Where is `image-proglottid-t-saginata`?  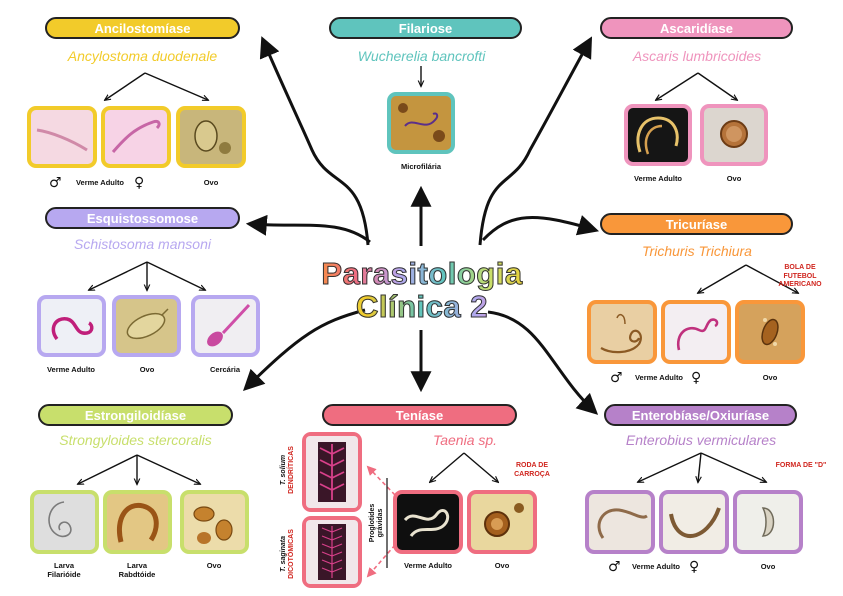 image-proglottid-t-saginata is located at coordinates (332, 552).